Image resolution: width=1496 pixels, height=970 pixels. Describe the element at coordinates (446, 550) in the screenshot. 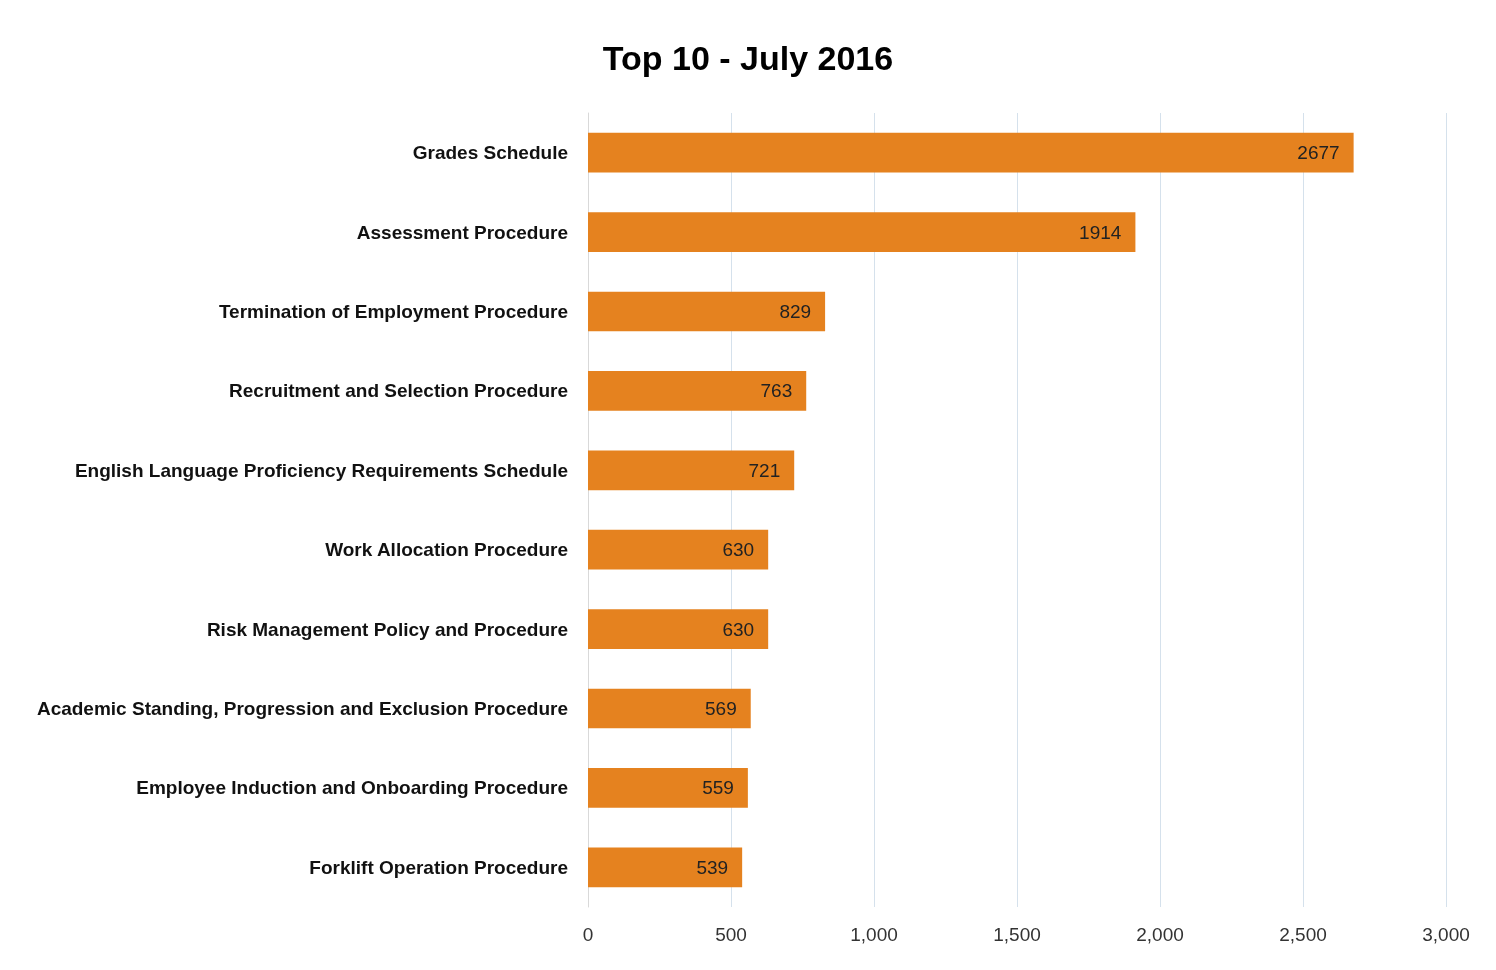

I see `y-tick-label: Work Allocation Procedure` at that location.